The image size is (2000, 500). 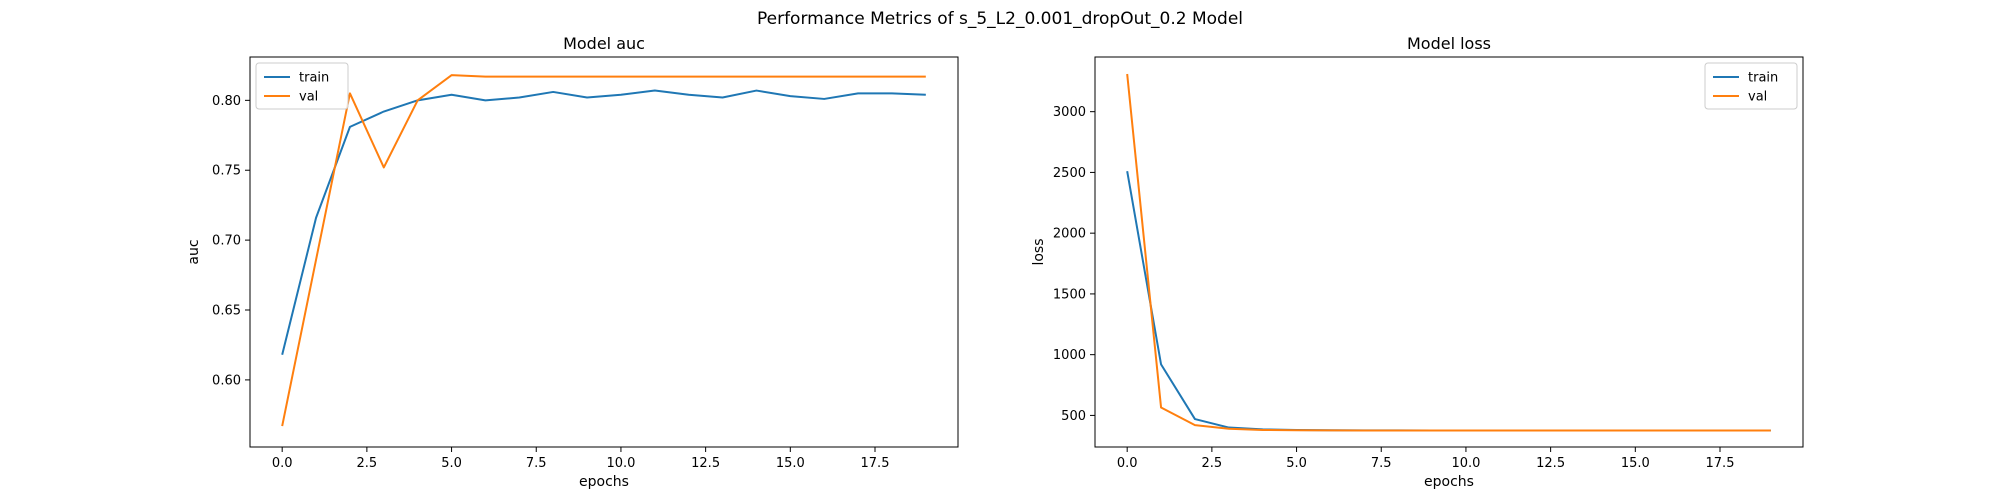 What do you see at coordinates (1449, 482) in the screenshot?
I see `loss-x-axis-label: epochs` at bounding box center [1449, 482].